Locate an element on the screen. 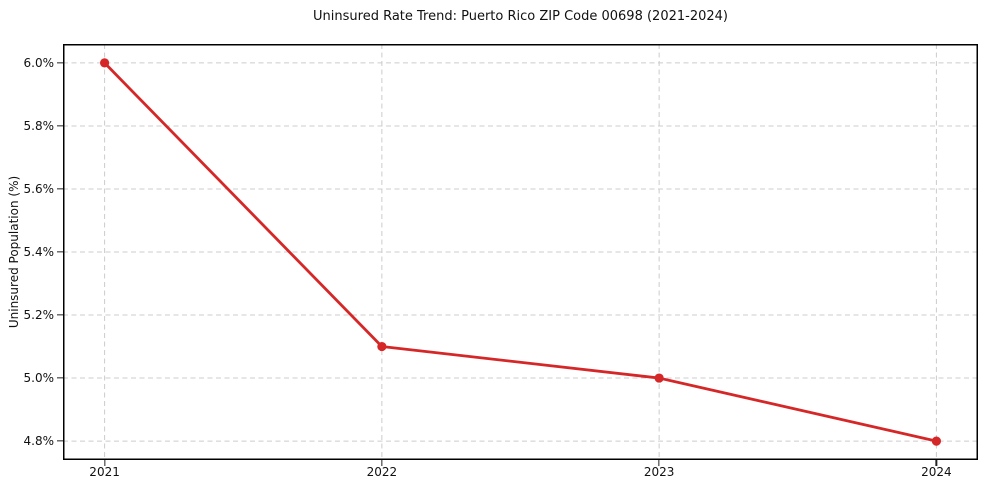  y-tick-label: 5.8% is located at coordinates (39, 125).